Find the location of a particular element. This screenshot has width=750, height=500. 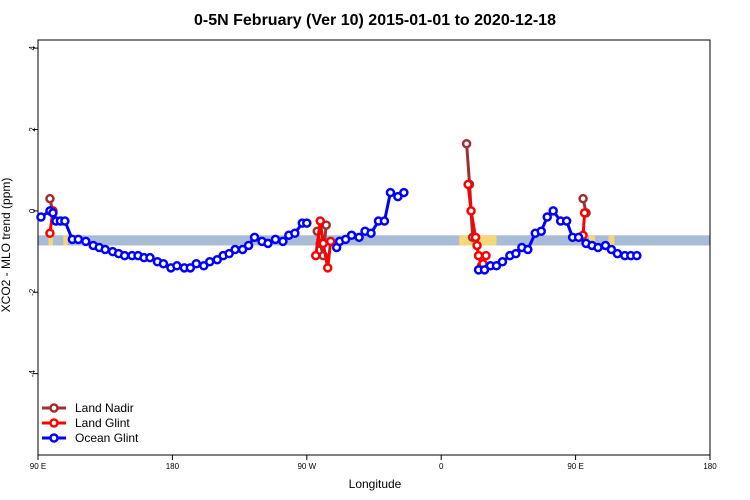

series-ocean-glint is located at coordinates (339, 231).